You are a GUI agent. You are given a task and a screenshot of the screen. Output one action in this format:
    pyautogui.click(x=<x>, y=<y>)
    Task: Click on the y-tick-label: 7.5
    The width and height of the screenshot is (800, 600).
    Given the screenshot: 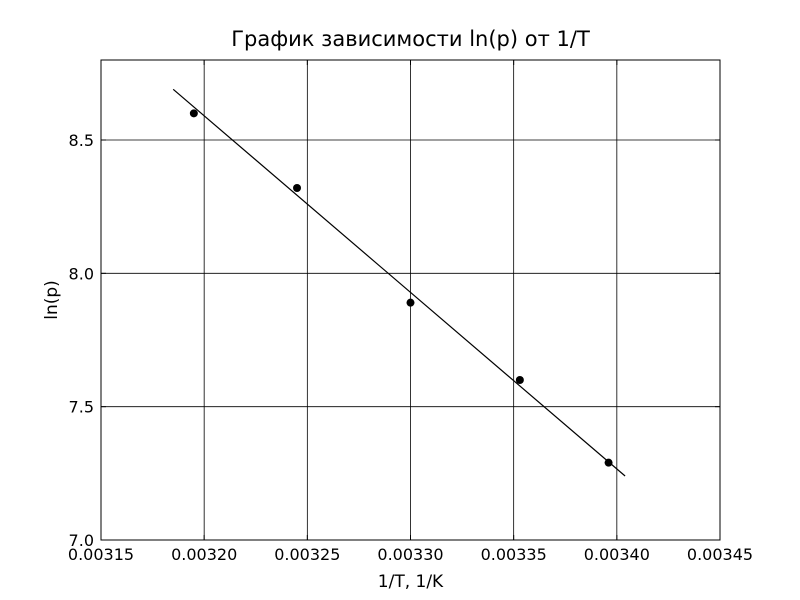 What is the action you would take?
    pyautogui.click(x=81, y=407)
    